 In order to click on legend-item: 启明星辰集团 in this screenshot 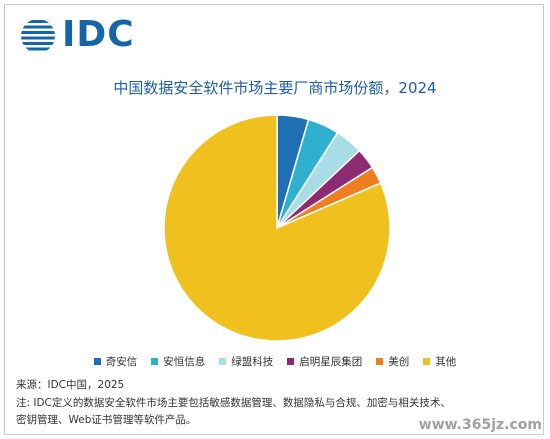, I will do `click(324, 361)`.